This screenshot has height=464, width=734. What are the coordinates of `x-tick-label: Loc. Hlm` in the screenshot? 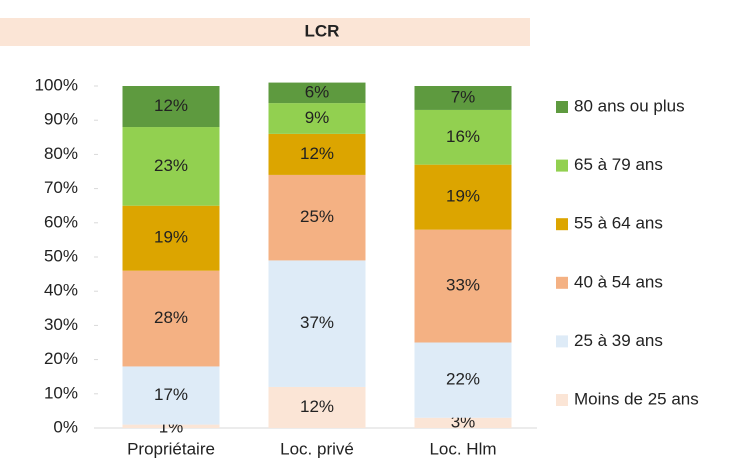 It's located at (462, 448).